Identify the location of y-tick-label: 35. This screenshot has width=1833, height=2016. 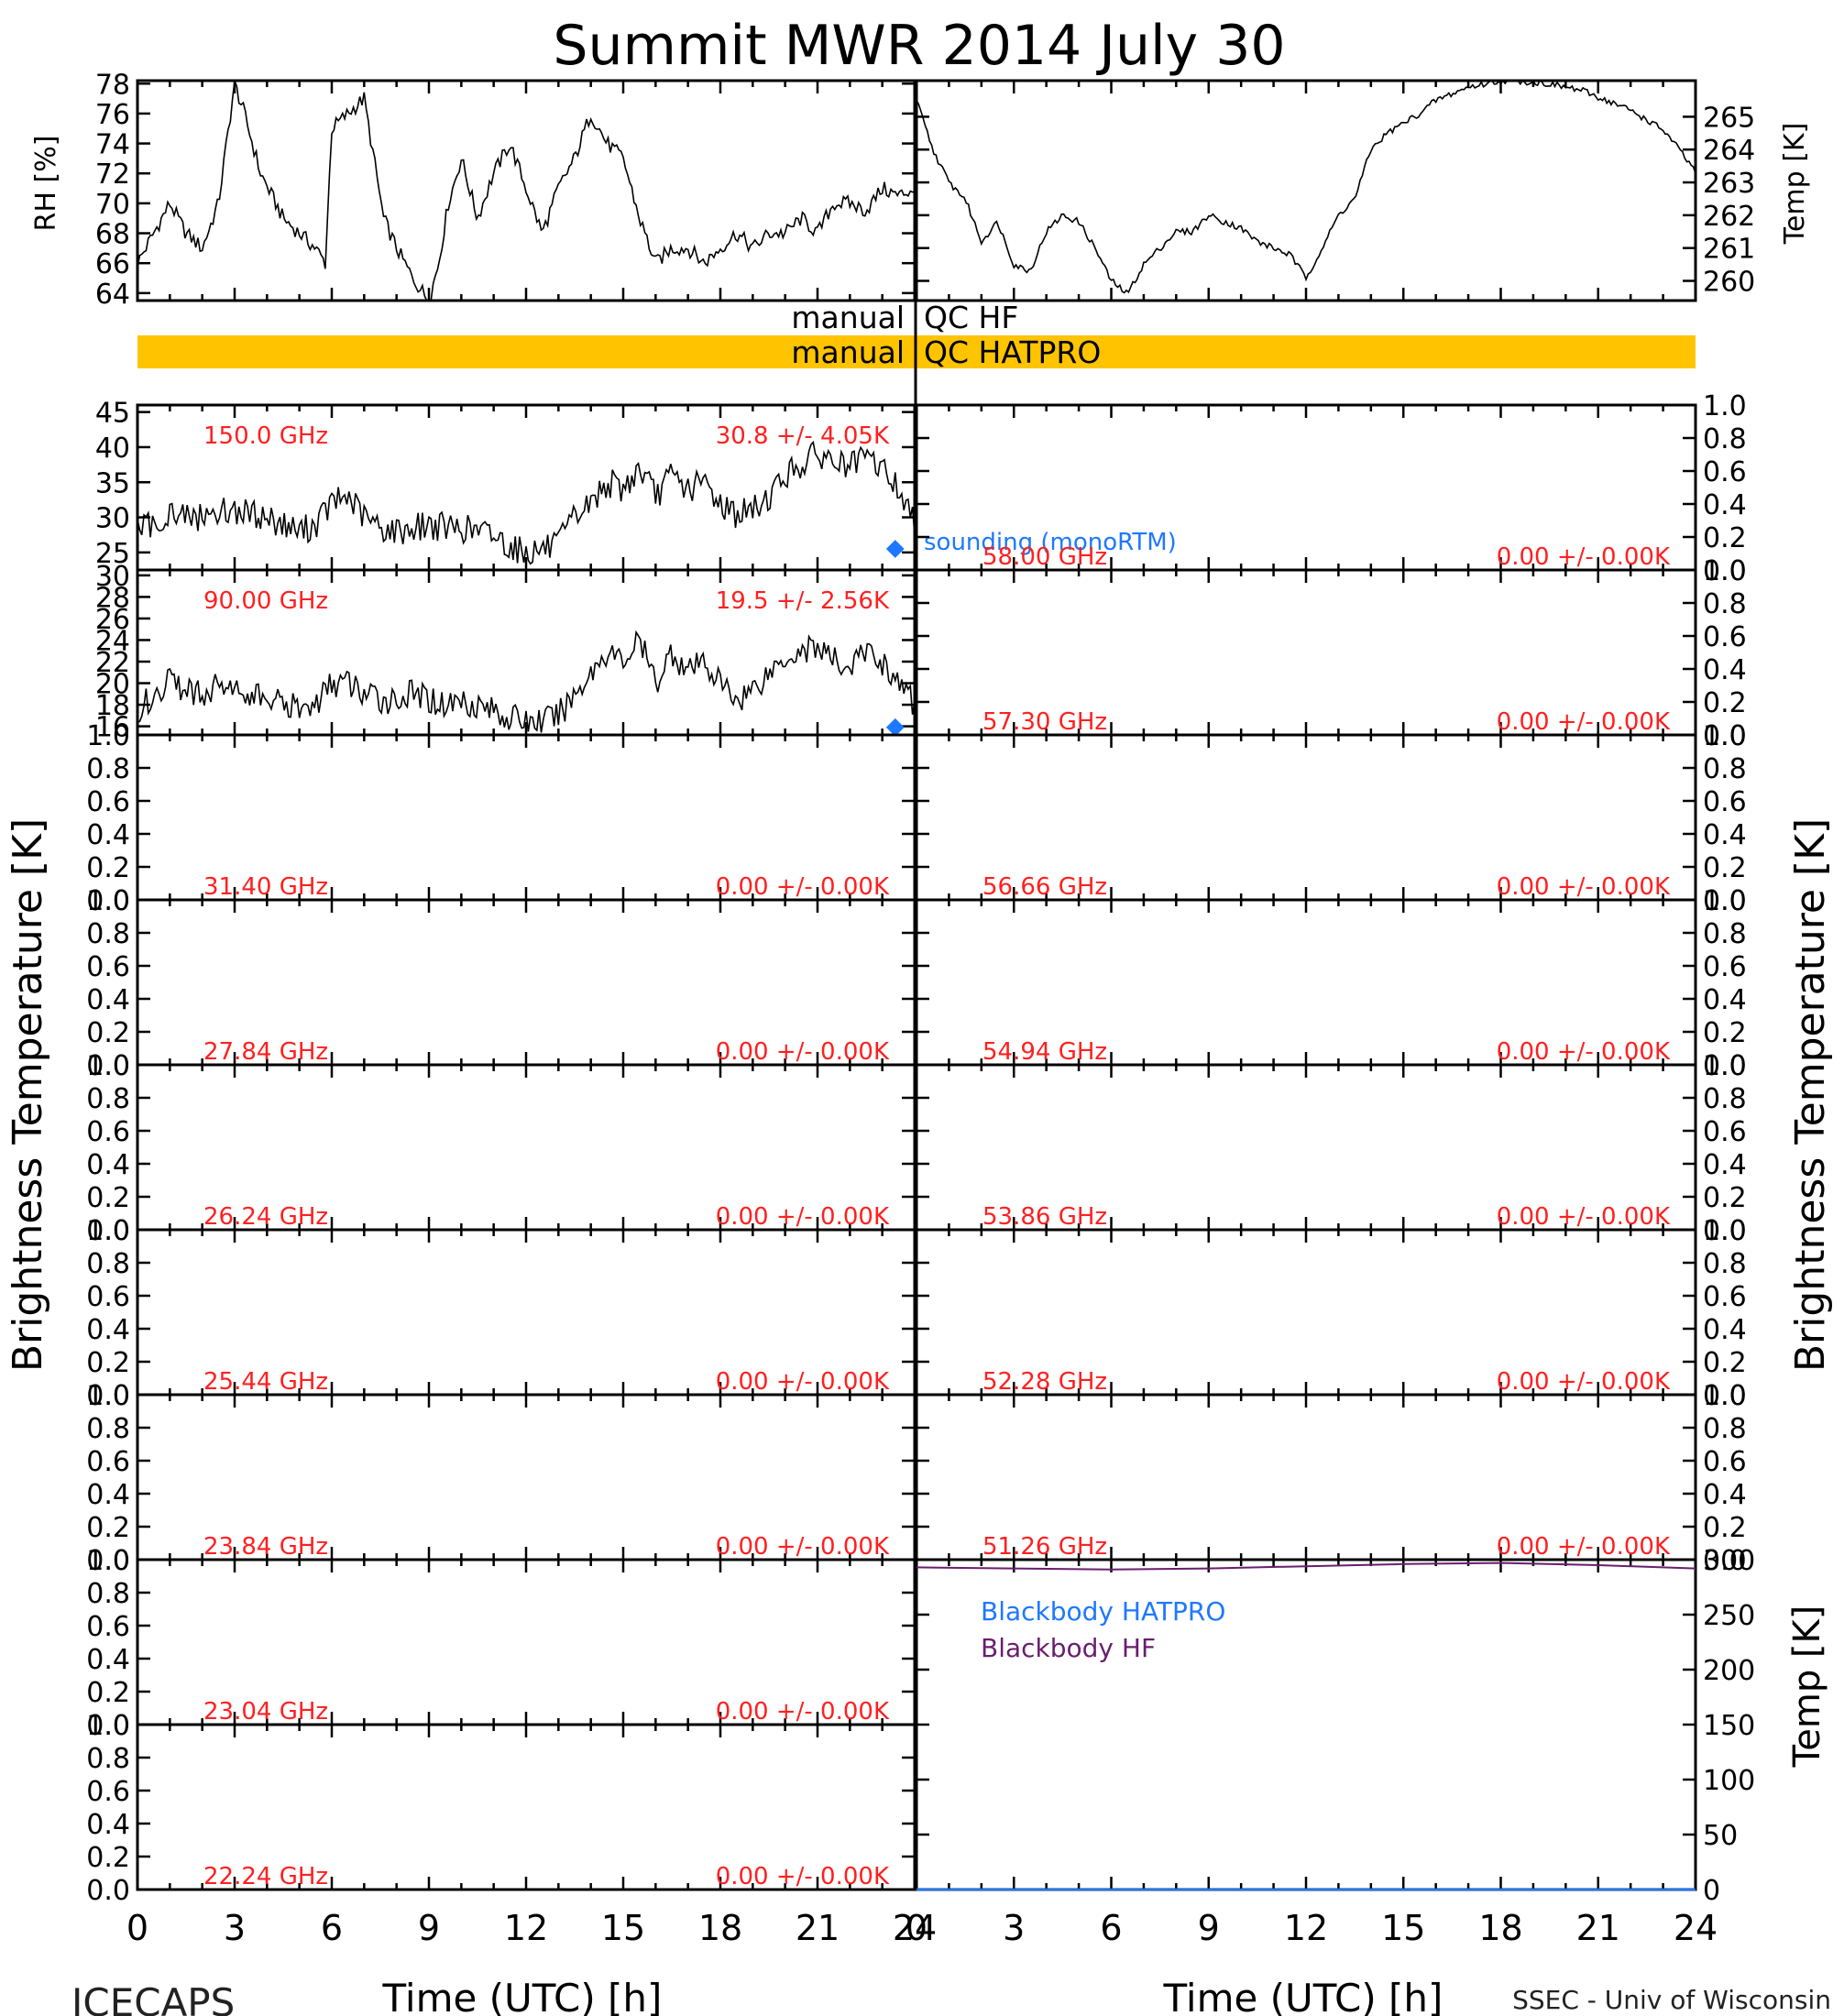
(112, 483).